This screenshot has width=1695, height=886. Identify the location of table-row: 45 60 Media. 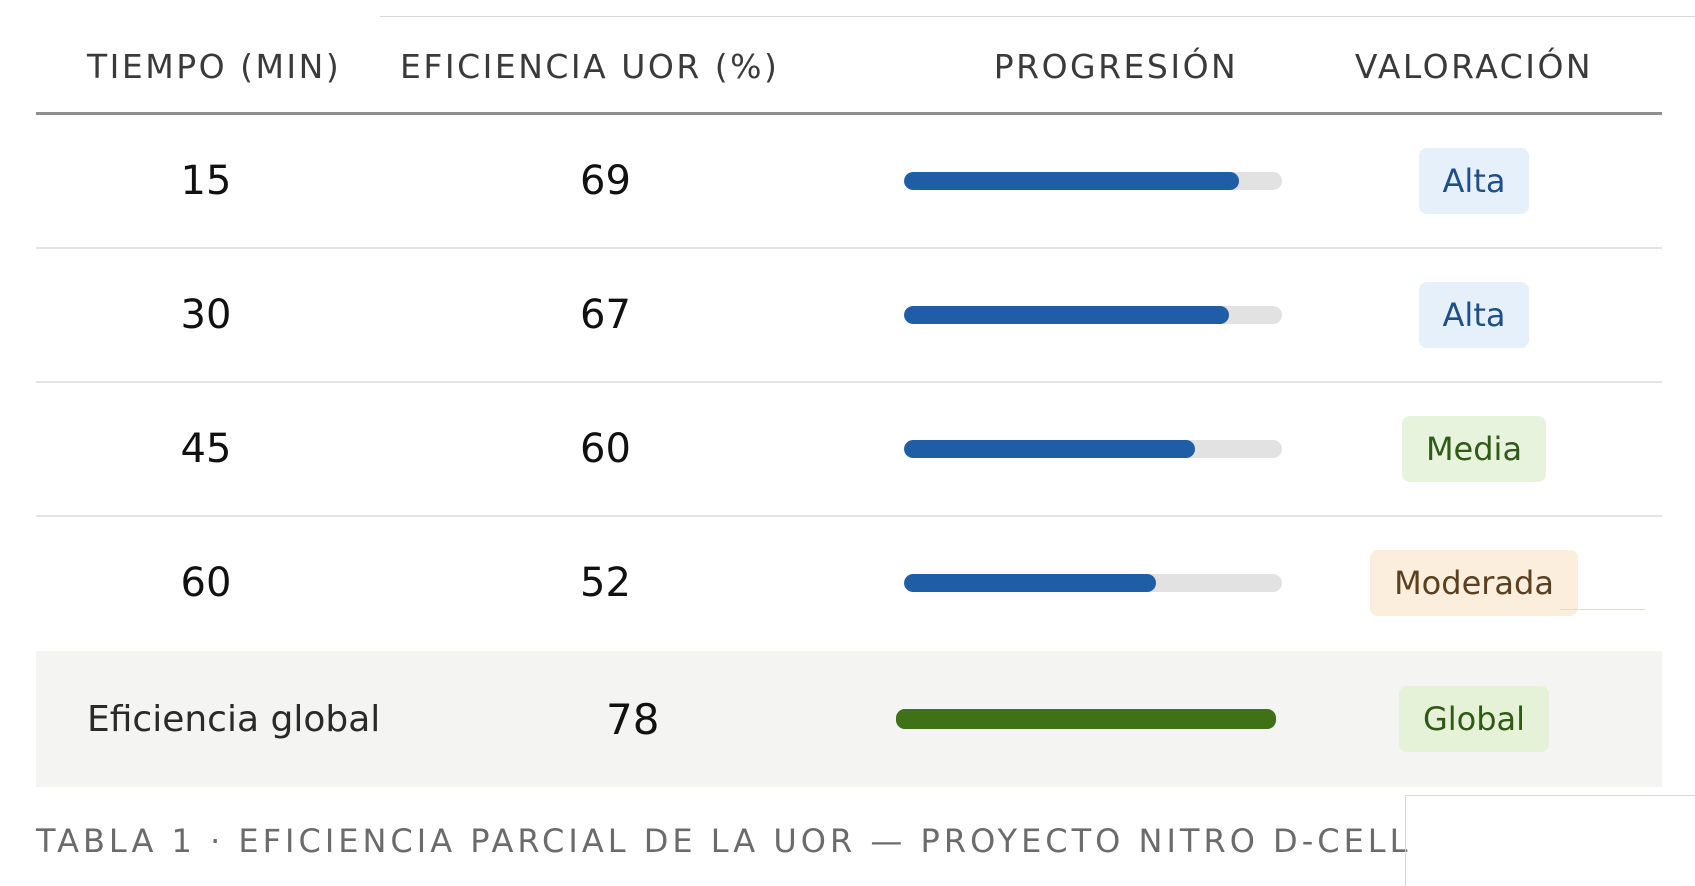
(849, 450).